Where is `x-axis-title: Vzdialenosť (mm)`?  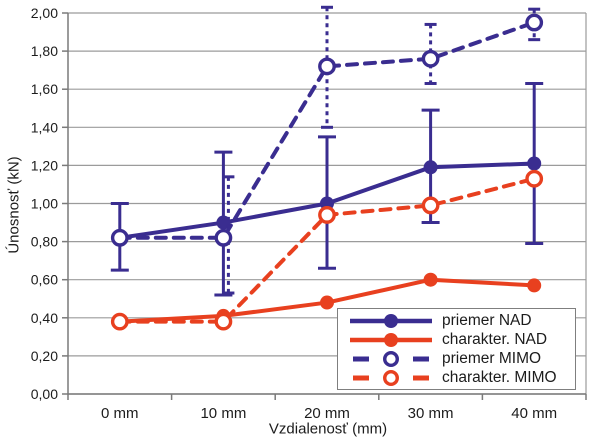 x-axis-title: Vzdialenosť (mm) is located at coordinates (328, 429).